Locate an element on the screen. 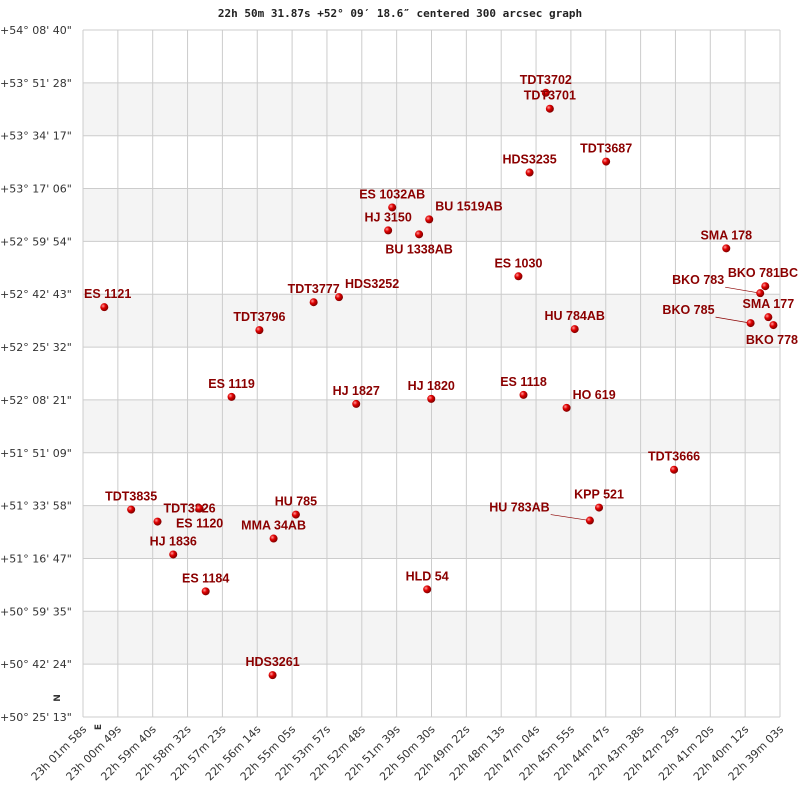 The image size is (800, 800). y-tick-label: +52° 25' 32" is located at coordinates (36, 347).